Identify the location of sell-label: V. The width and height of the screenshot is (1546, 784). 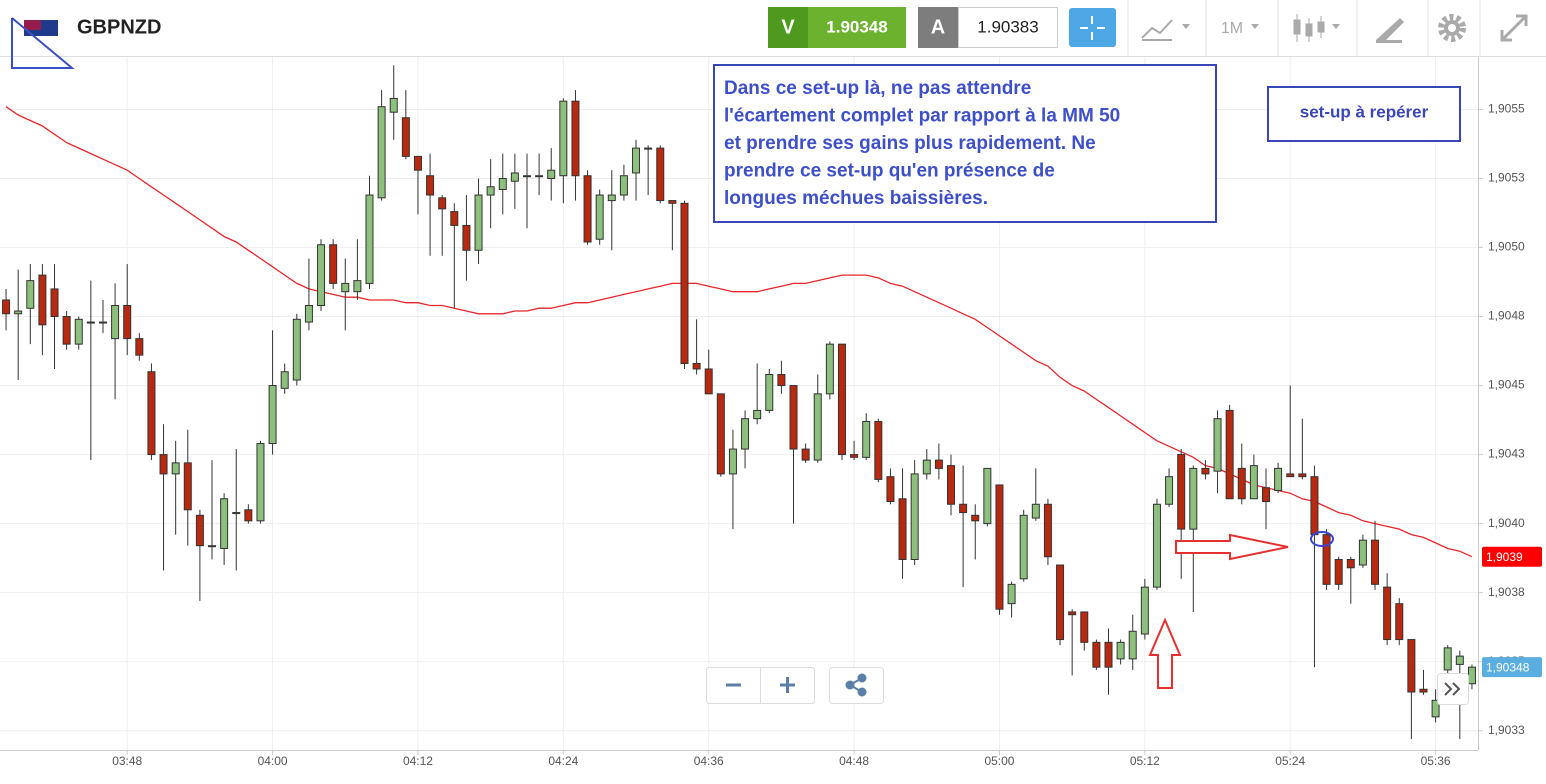
(788, 27).